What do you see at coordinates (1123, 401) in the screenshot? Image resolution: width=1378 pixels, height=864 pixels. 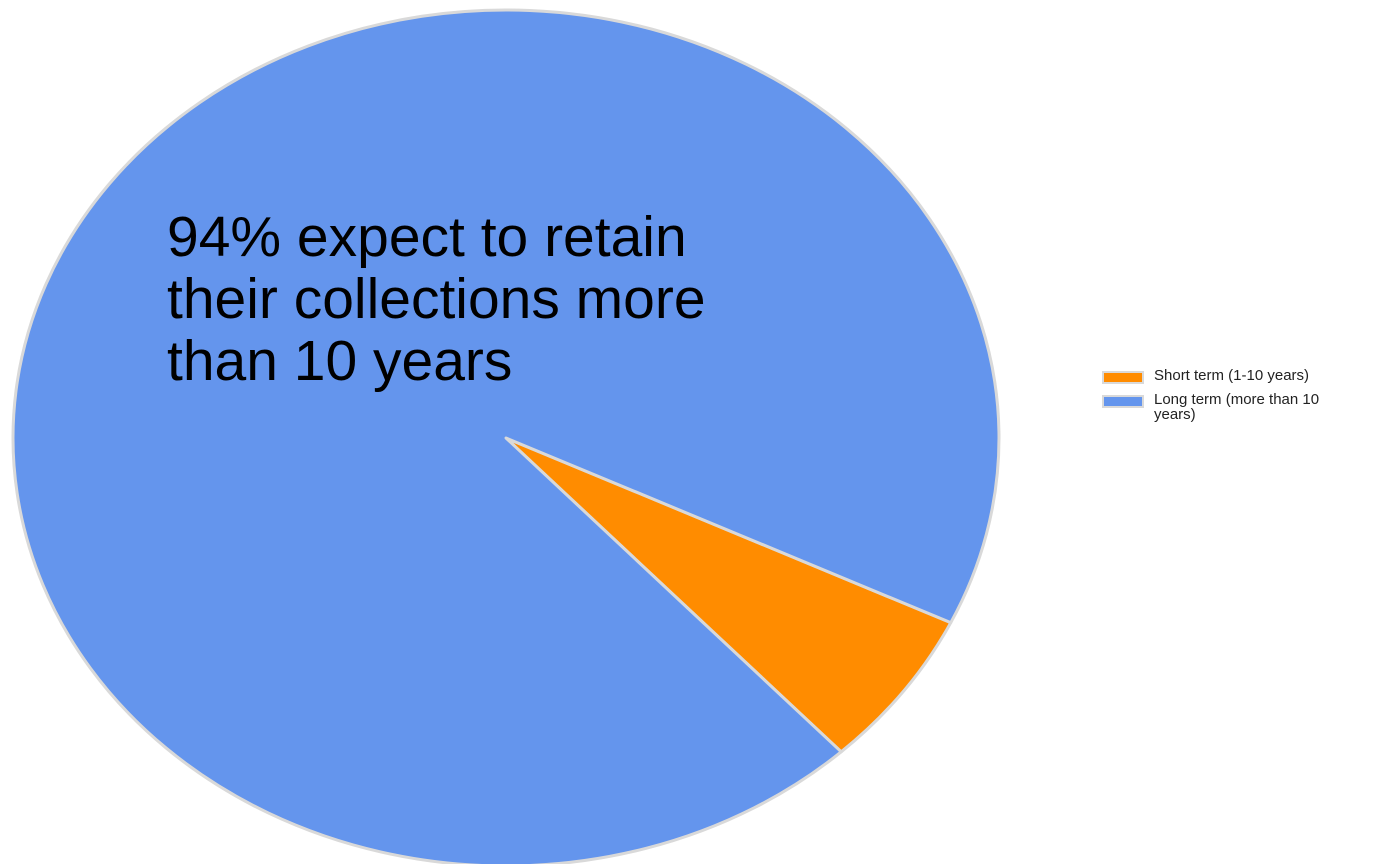 I see `legend-swatch-long-term` at bounding box center [1123, 401].